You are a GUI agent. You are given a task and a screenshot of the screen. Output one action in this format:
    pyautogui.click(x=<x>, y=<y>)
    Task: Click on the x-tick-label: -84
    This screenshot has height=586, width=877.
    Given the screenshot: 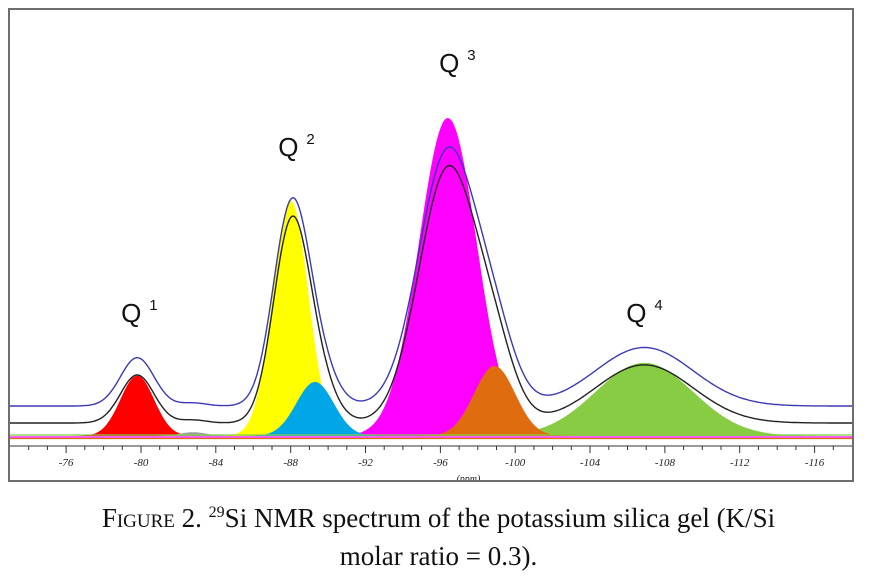 What is the action you would take?
    pyautogui.click(x=215, y=463)
    